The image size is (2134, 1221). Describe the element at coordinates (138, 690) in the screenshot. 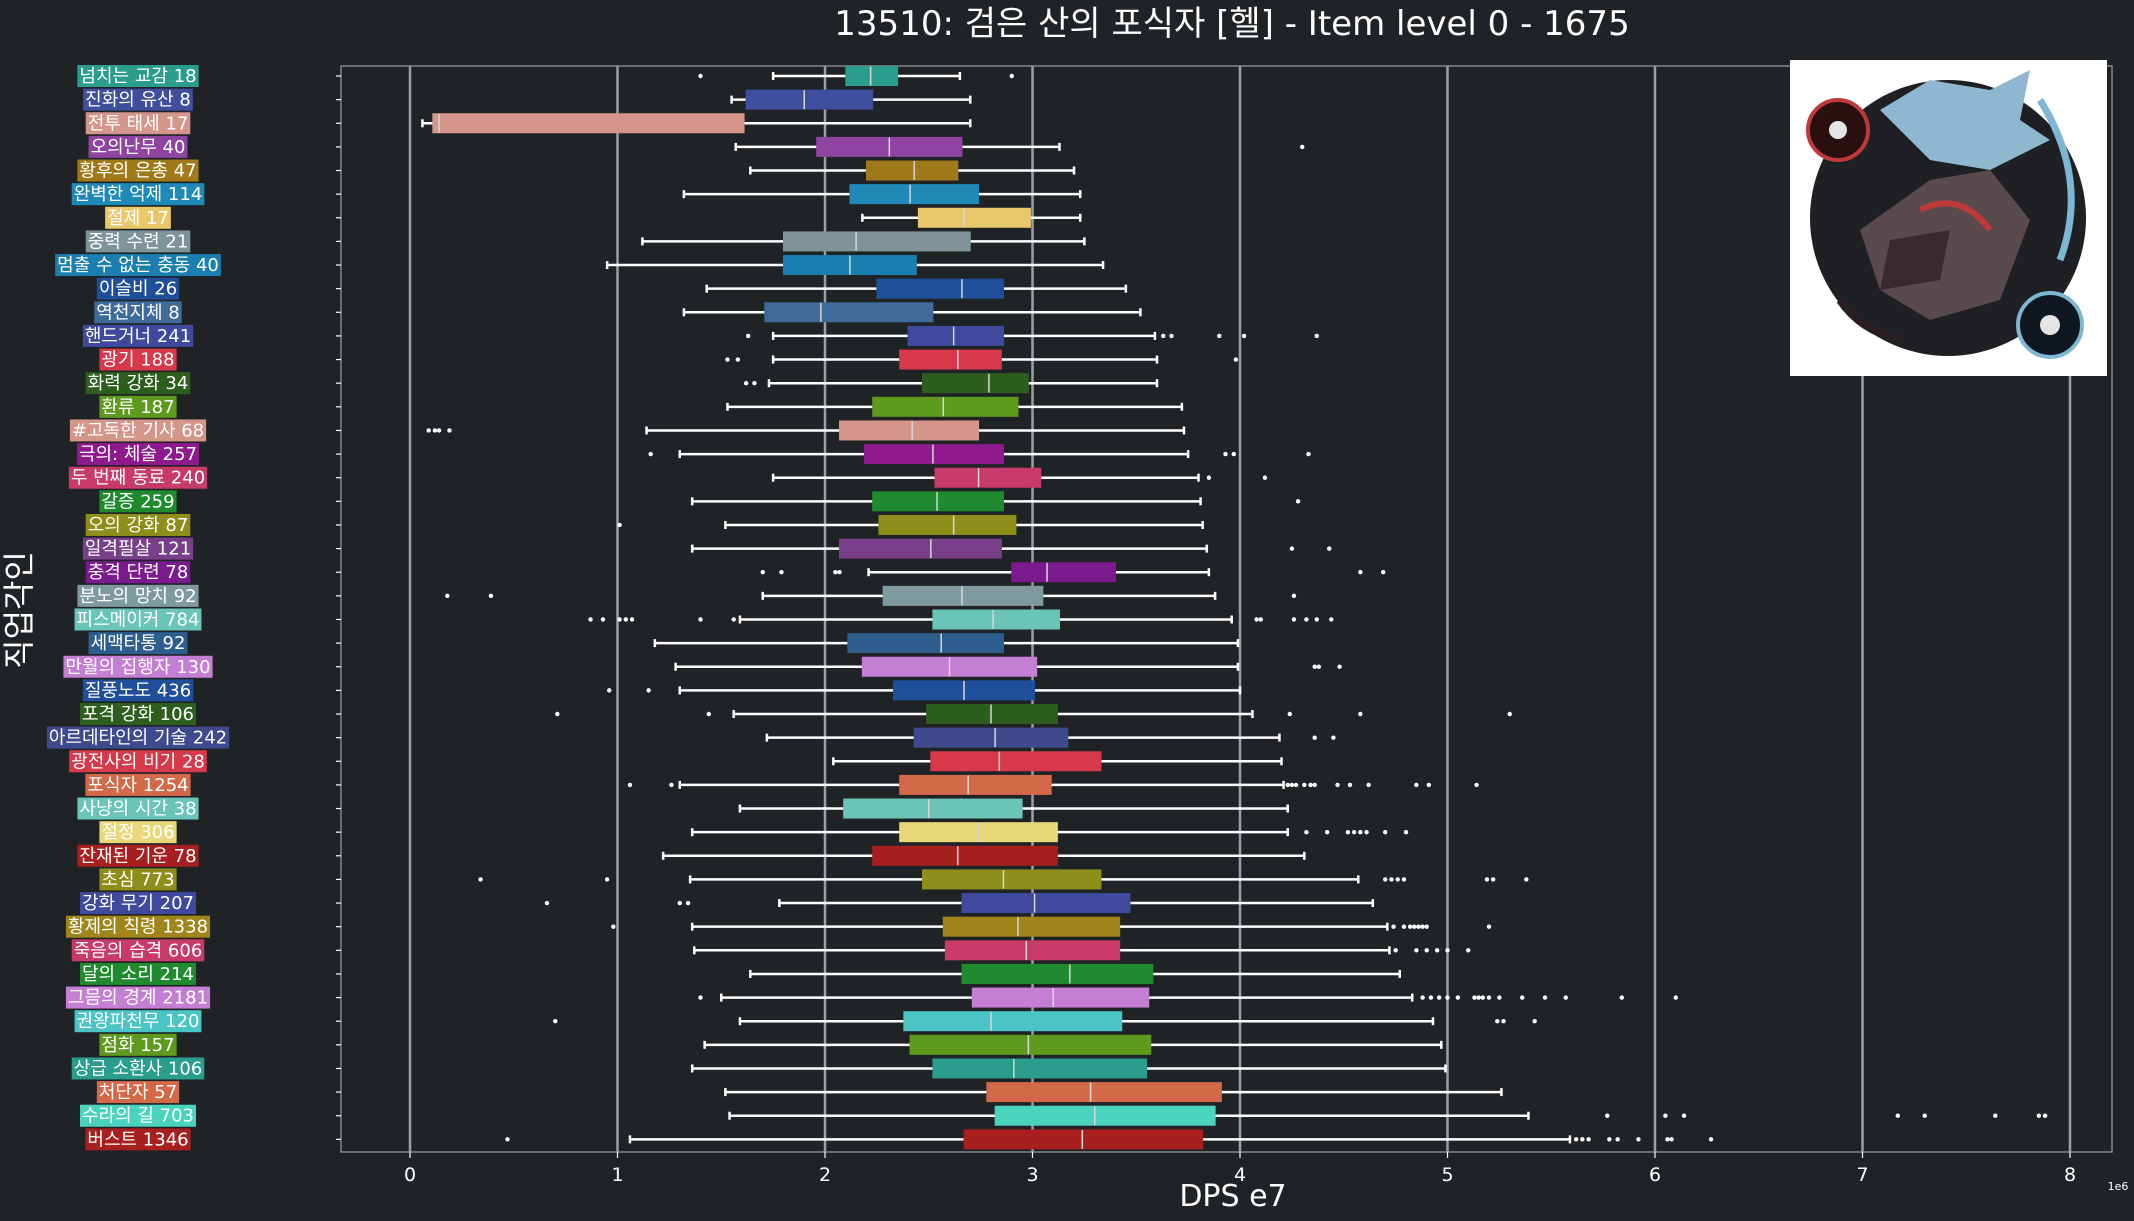

I see `category-label: 질풍노도 436` at that location.